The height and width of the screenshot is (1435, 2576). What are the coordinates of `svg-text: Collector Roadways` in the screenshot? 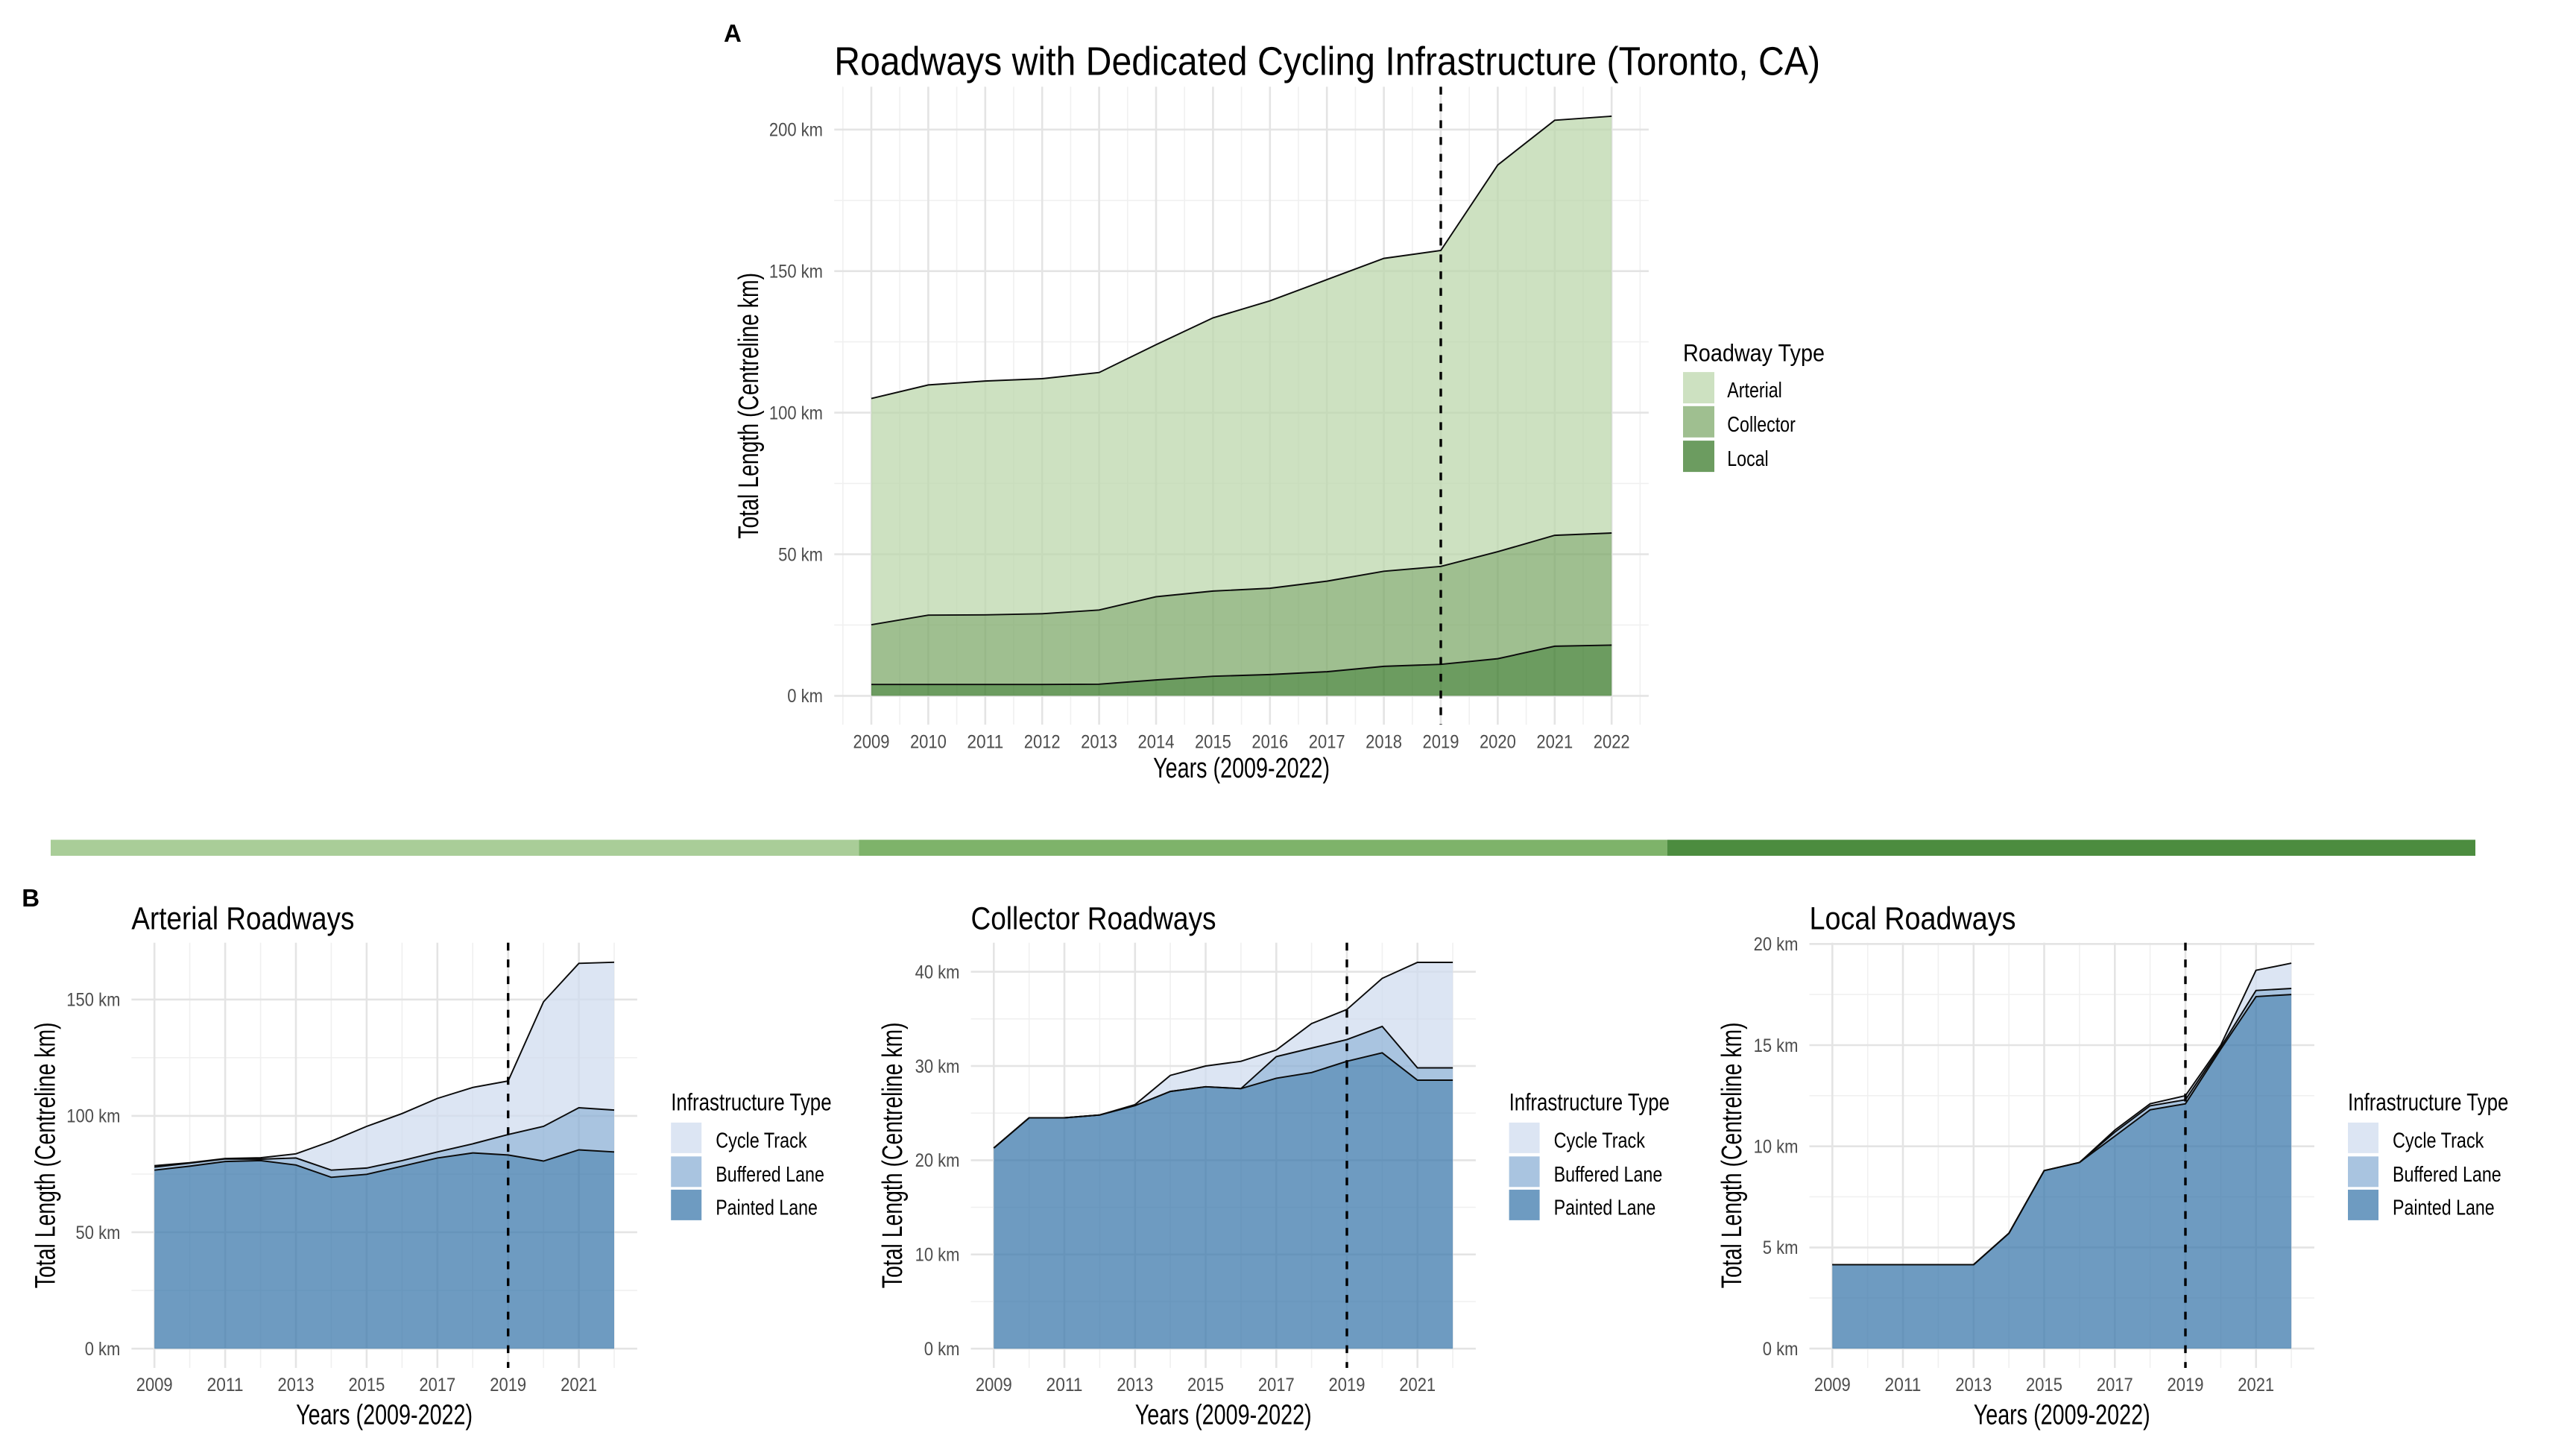 It's located at (1093, 919).